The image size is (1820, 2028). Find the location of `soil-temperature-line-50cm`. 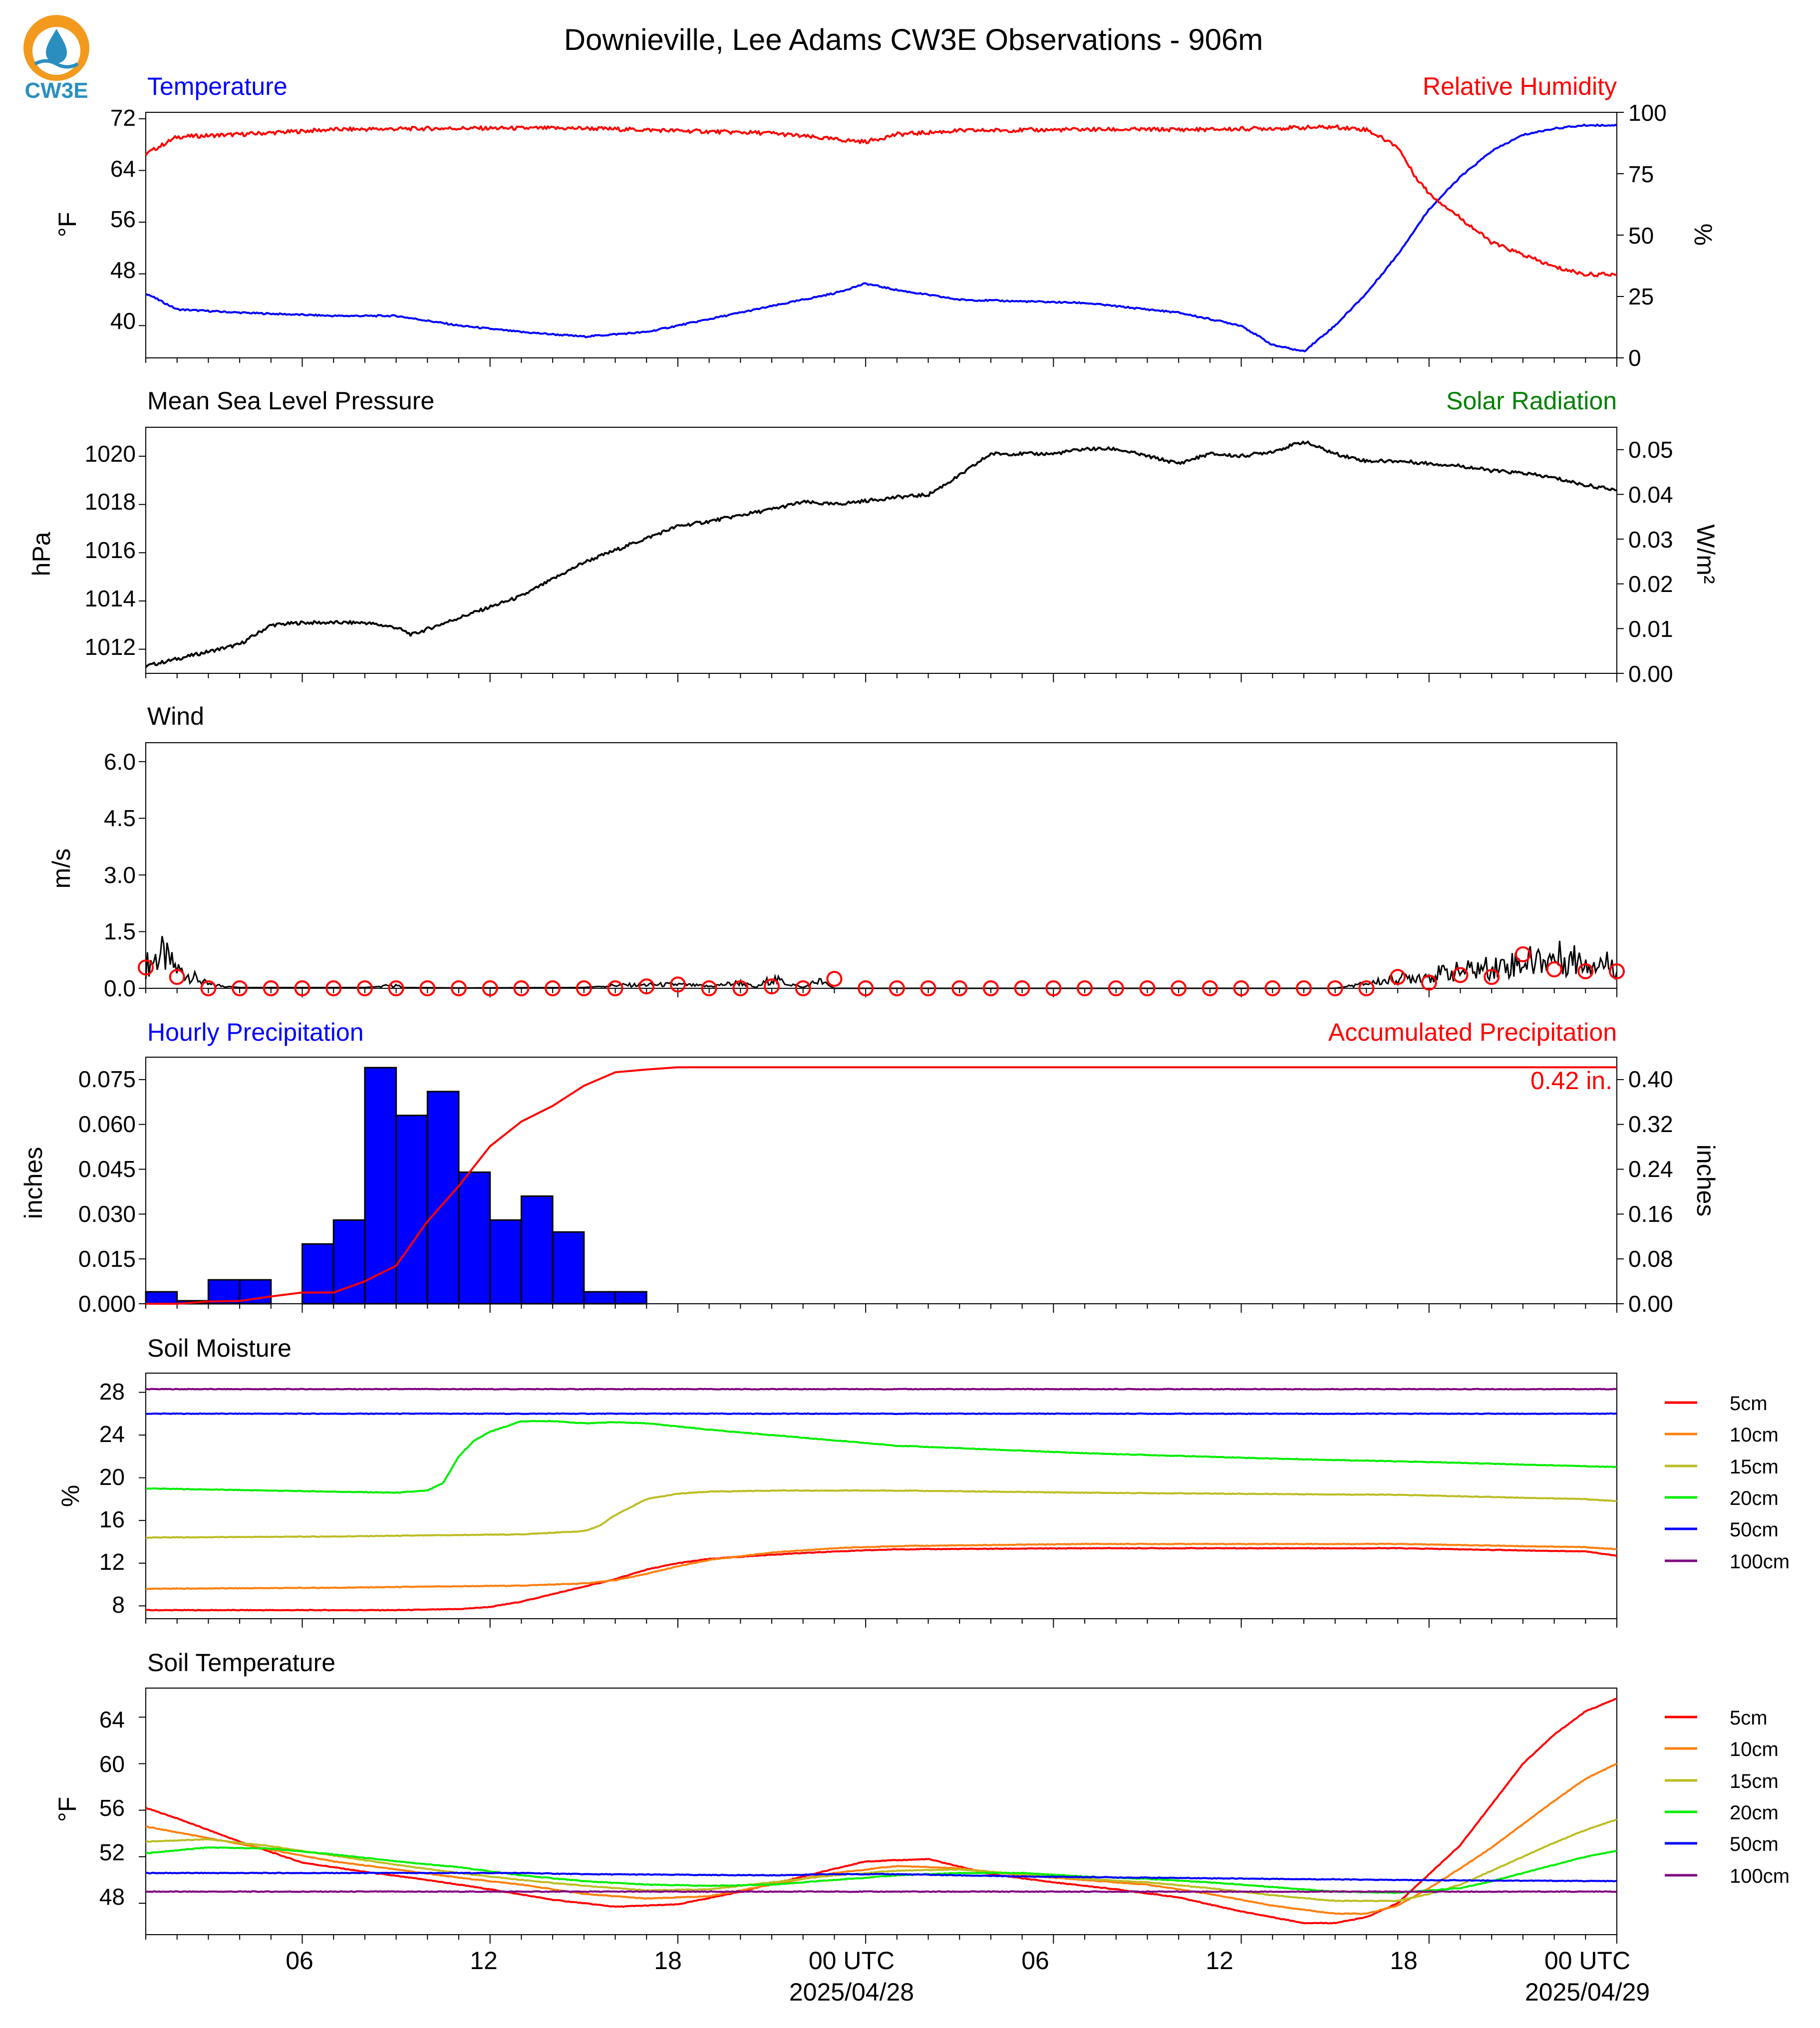

soil-temperature-line-50cm is located at coordinates (881, 1877).